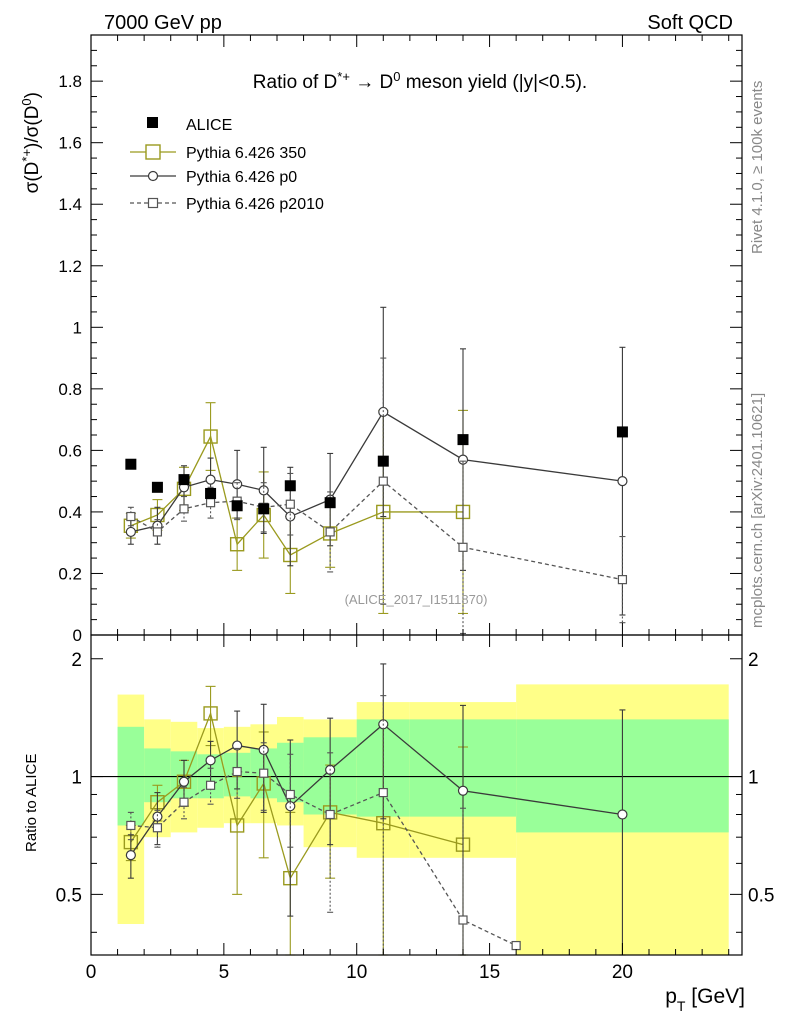 The width and height of the screenshot is (786, 1024). I want to click on legend-marker-alice, so click(152, 122).